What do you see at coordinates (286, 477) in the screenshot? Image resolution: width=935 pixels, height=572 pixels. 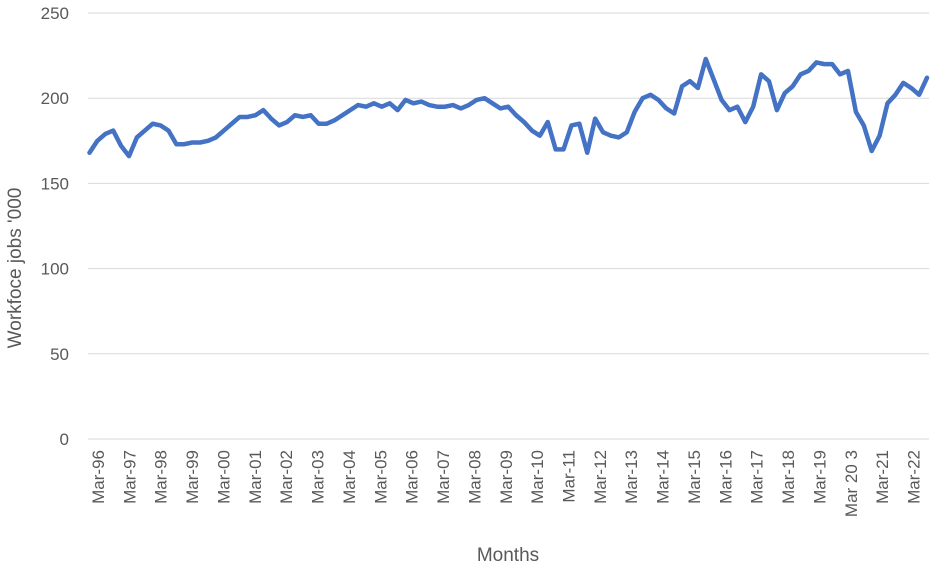 I see `x-tick-label: Mar-02` at bounding box center [286, 477].